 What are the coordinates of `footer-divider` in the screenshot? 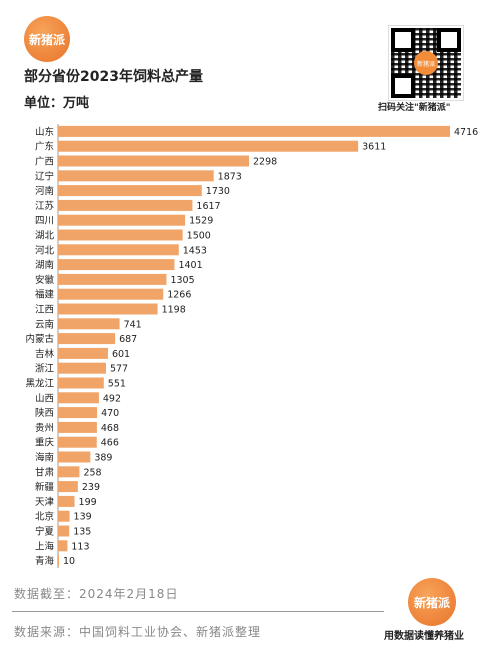 It's located at (198, 611).